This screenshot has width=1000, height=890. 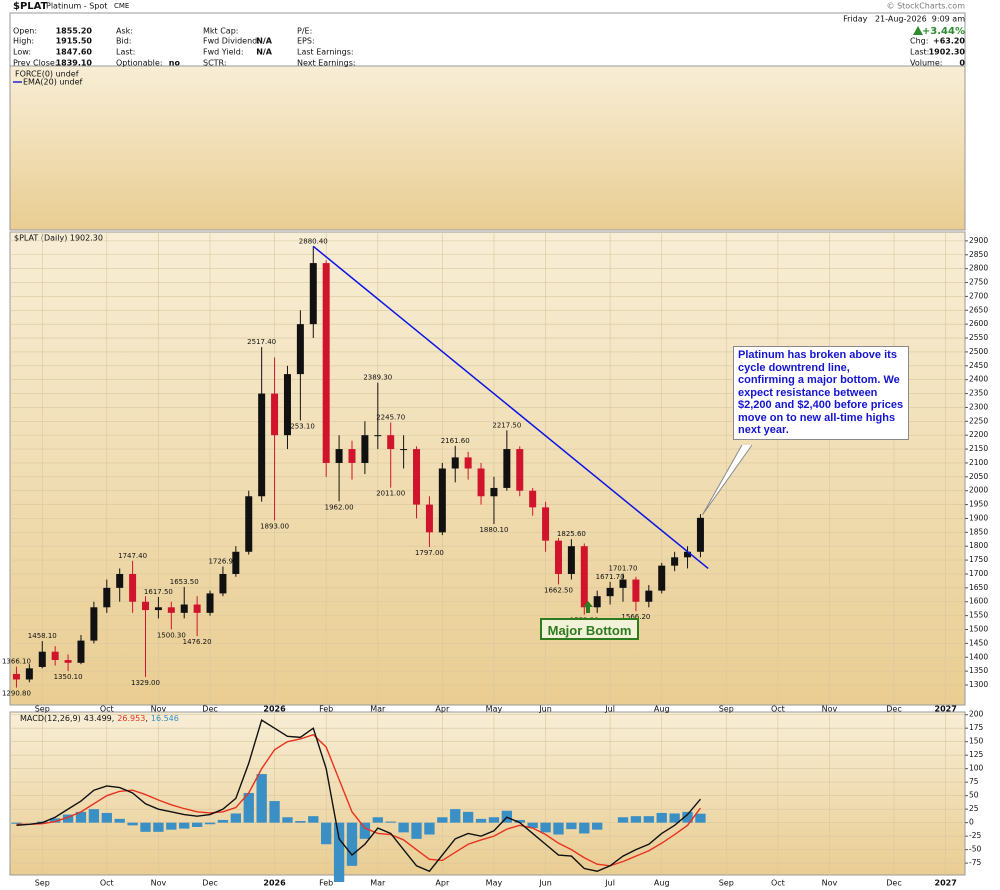 I want to click on high-label: 2517.40, so click(x=261, y=342).